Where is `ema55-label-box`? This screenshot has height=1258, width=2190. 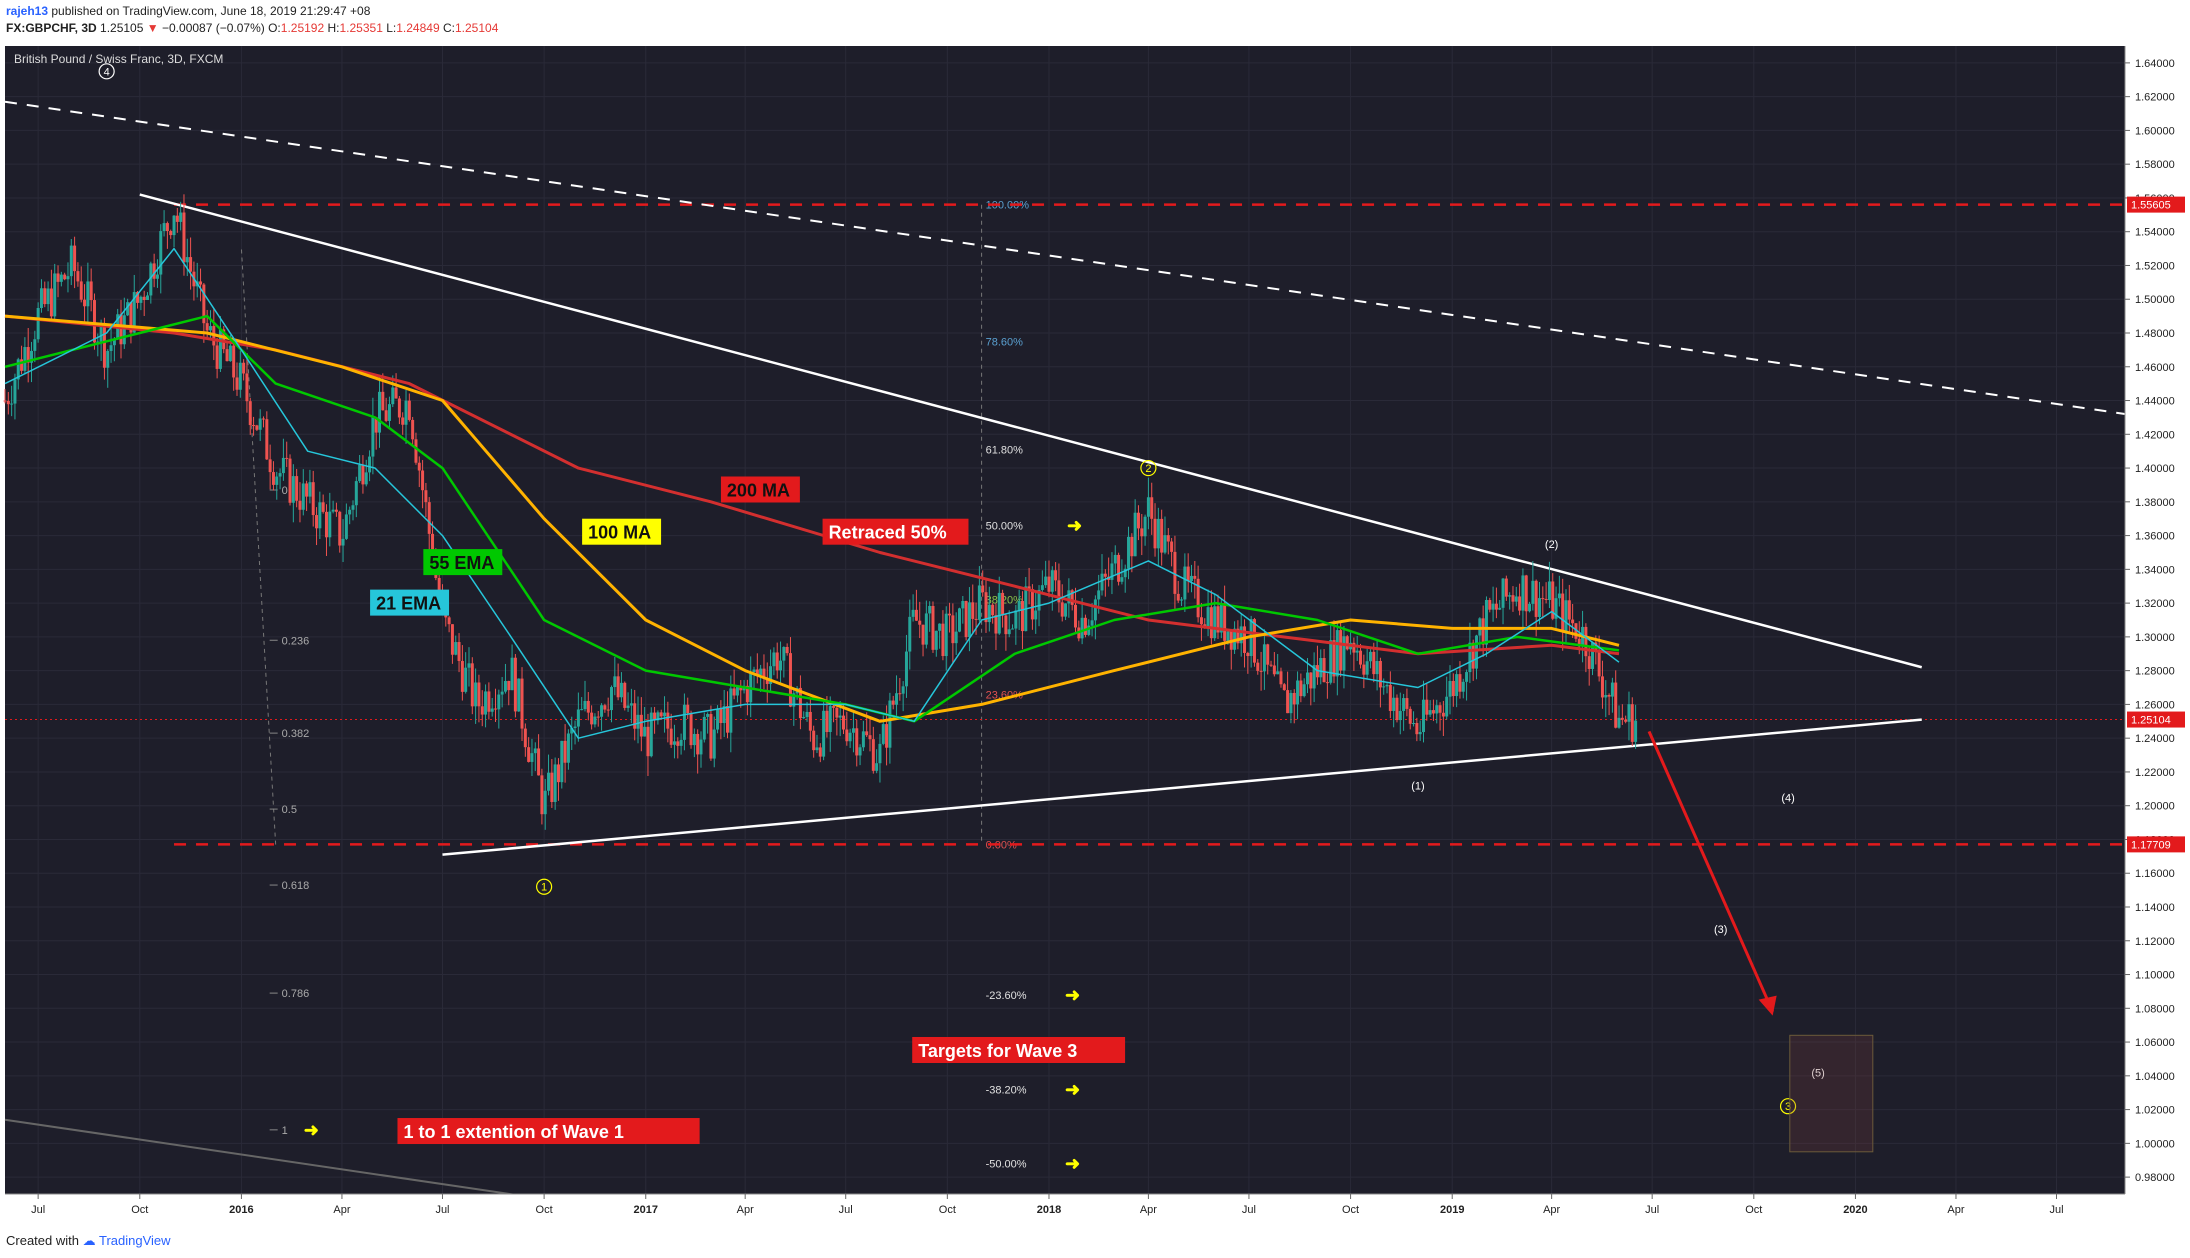
ema55-label-box is located at coordinates (463, 562).